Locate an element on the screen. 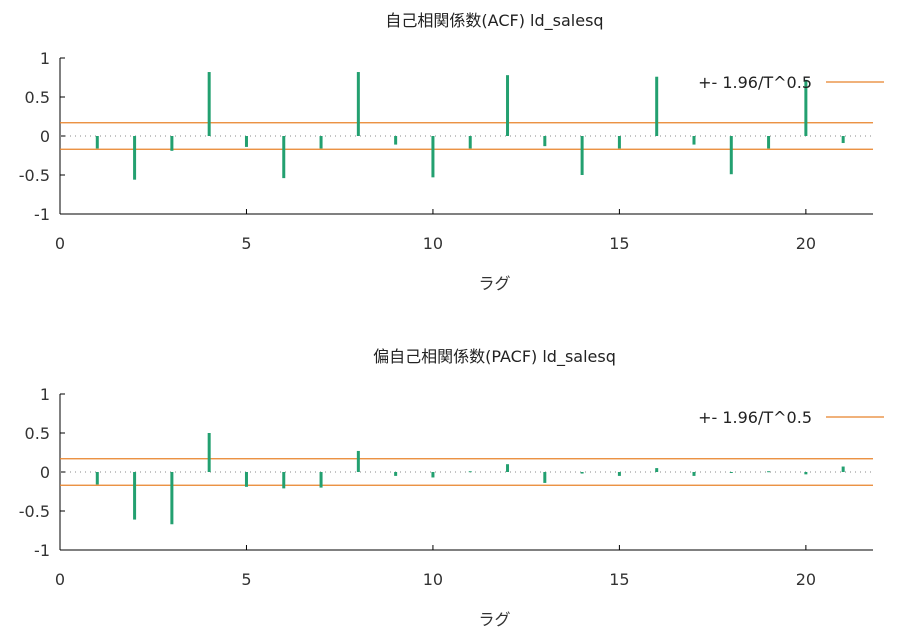  chart-title: 自己相関係数(ACF) ld_salesq is located at coordinates (494, 21).